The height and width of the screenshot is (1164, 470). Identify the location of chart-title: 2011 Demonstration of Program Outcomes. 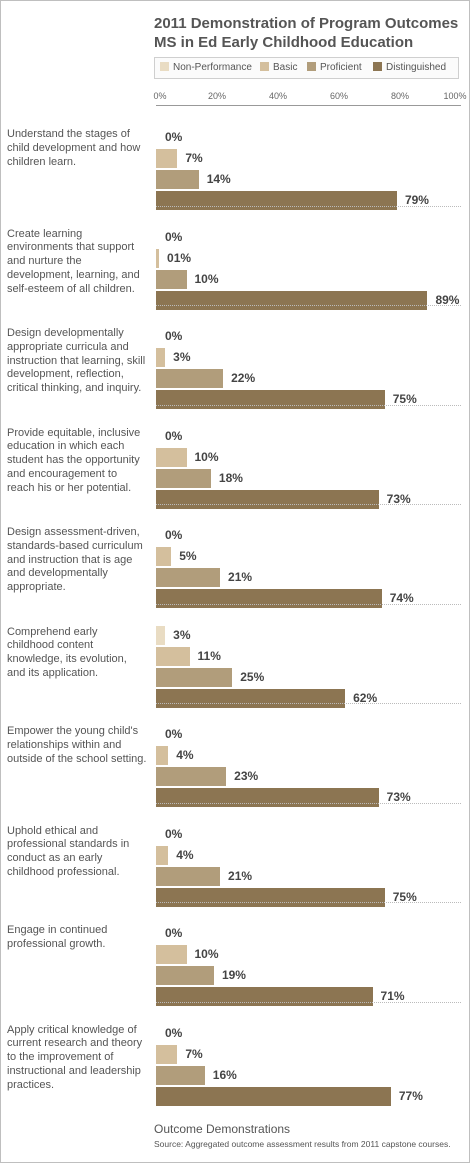
(306, 23).